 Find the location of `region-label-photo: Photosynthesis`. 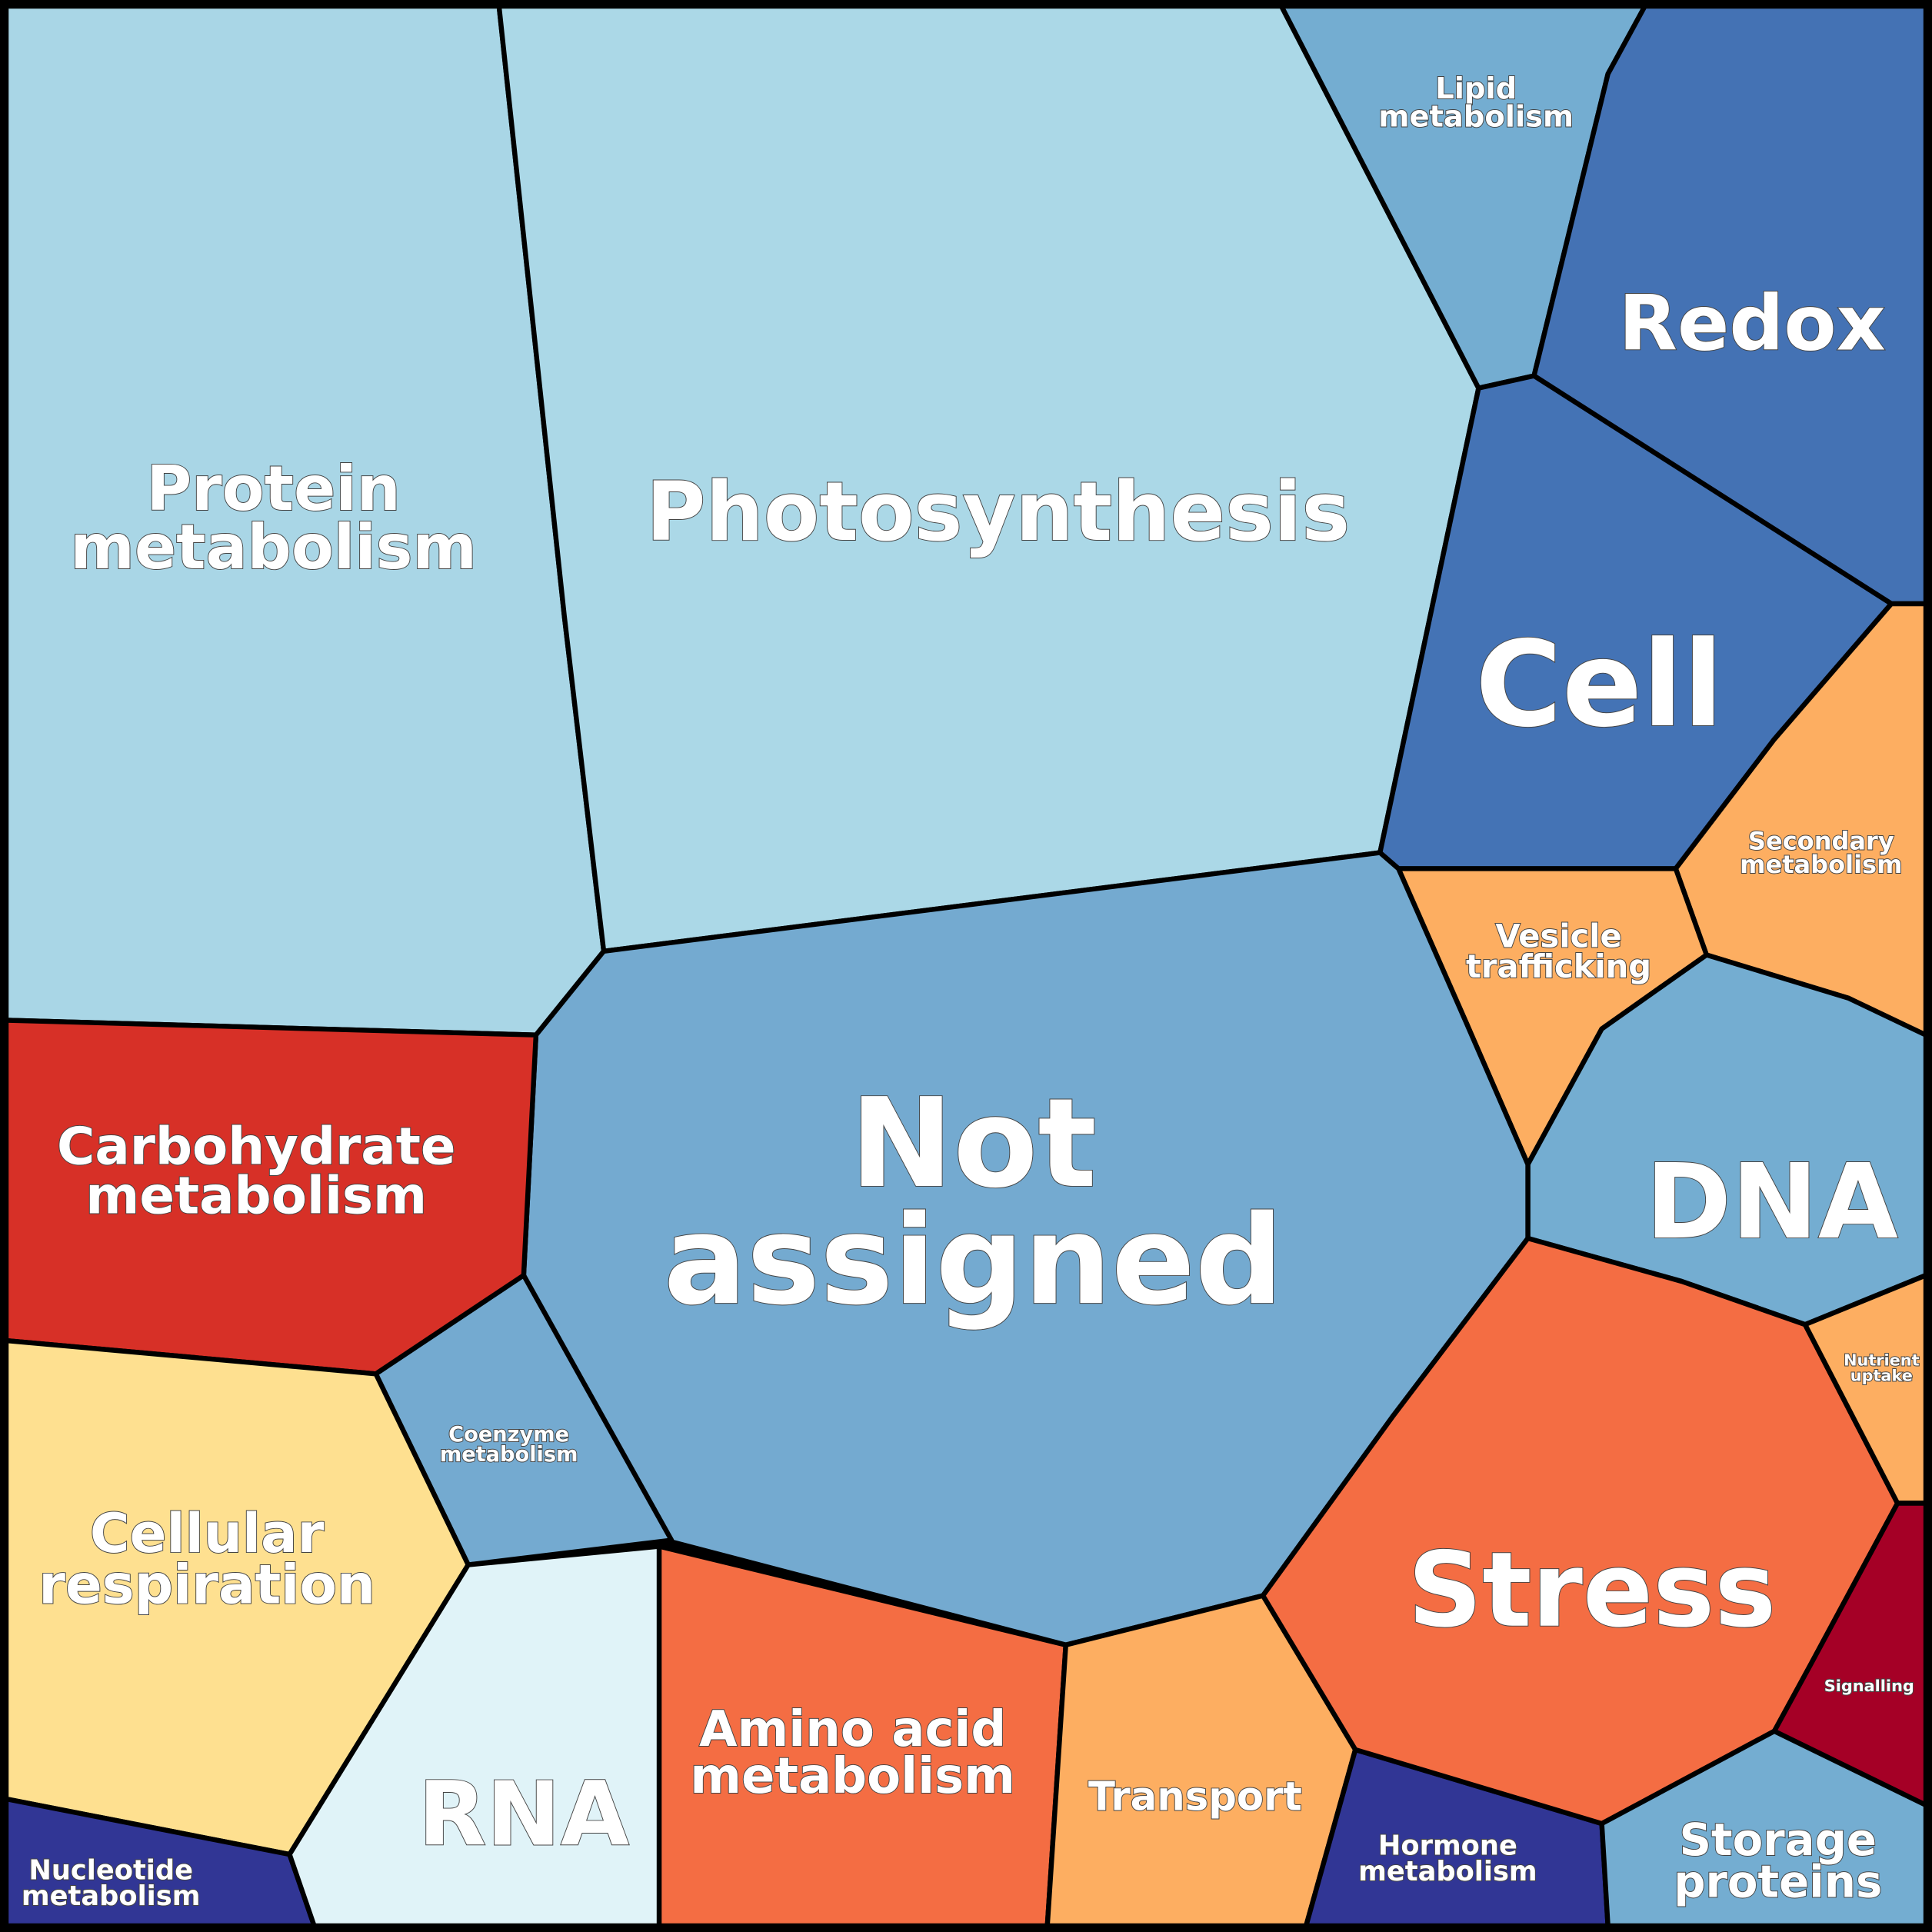

region-label-photo: Photosynthesis is located at coordinates (998, 512).